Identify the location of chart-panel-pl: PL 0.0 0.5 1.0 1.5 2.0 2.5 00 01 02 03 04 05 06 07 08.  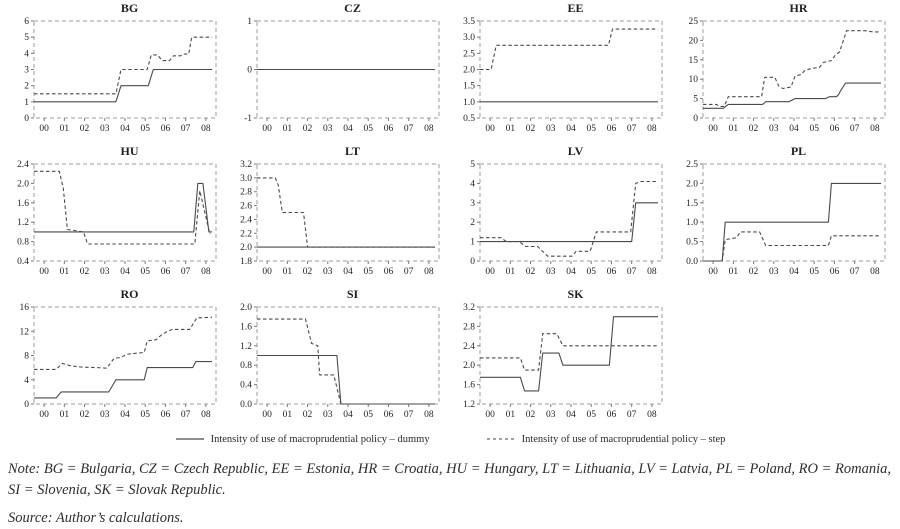
(784, 214).